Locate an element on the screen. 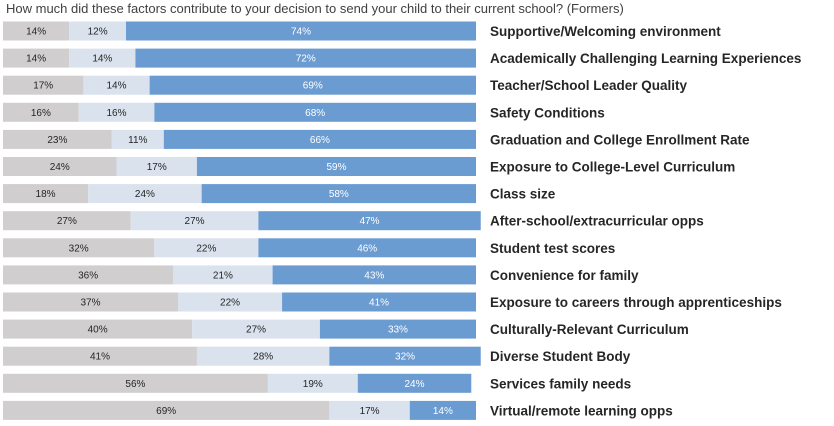  data-label: 11% is located at coordinates (137, 140).